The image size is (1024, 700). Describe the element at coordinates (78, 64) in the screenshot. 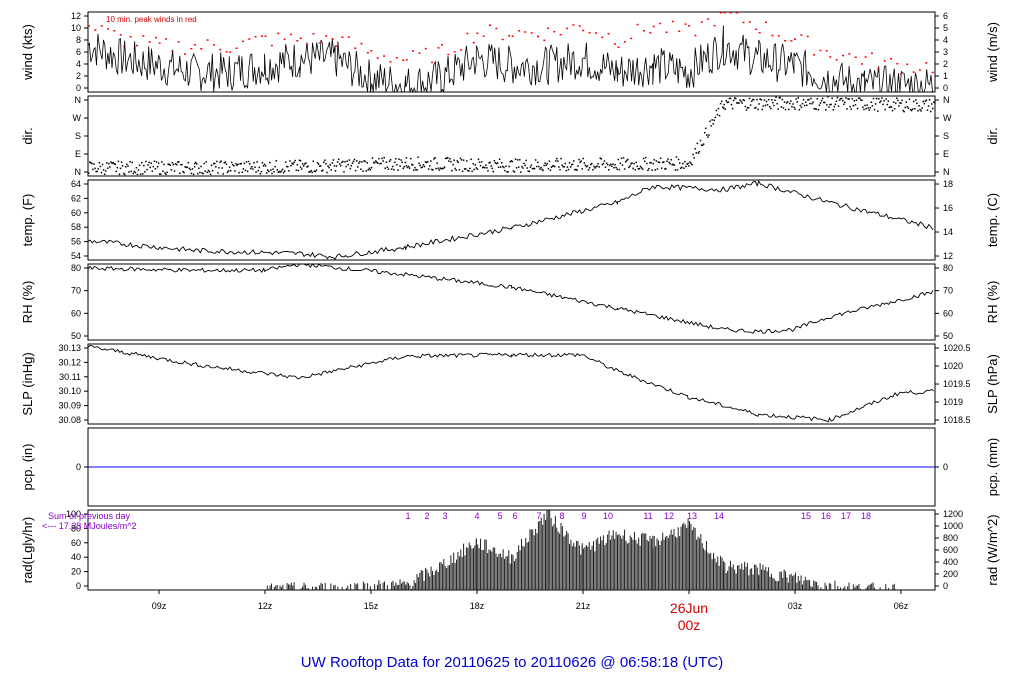

I see `left-tick-label: 4` at that location.